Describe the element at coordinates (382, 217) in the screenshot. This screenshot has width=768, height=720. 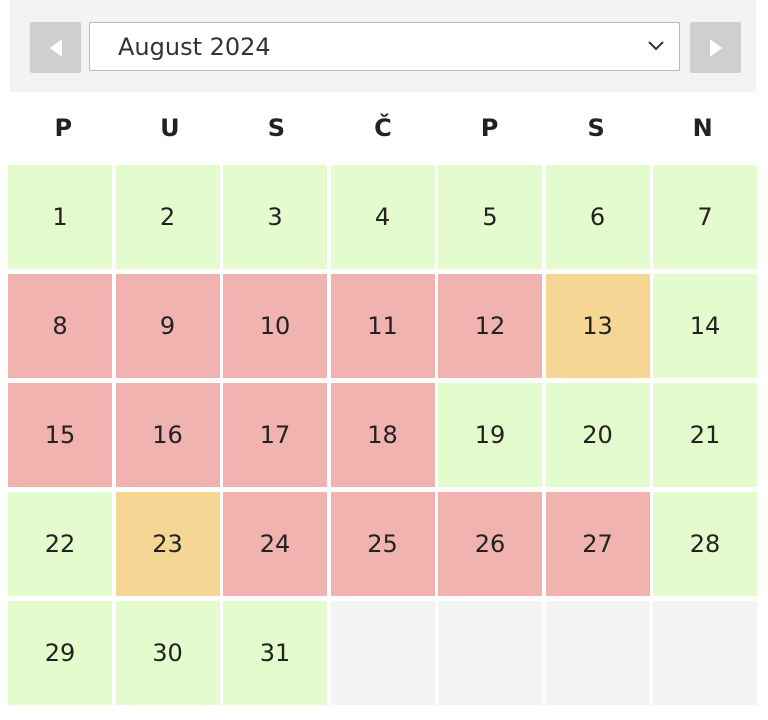
I see `calendar-day-free: 4` at that location.